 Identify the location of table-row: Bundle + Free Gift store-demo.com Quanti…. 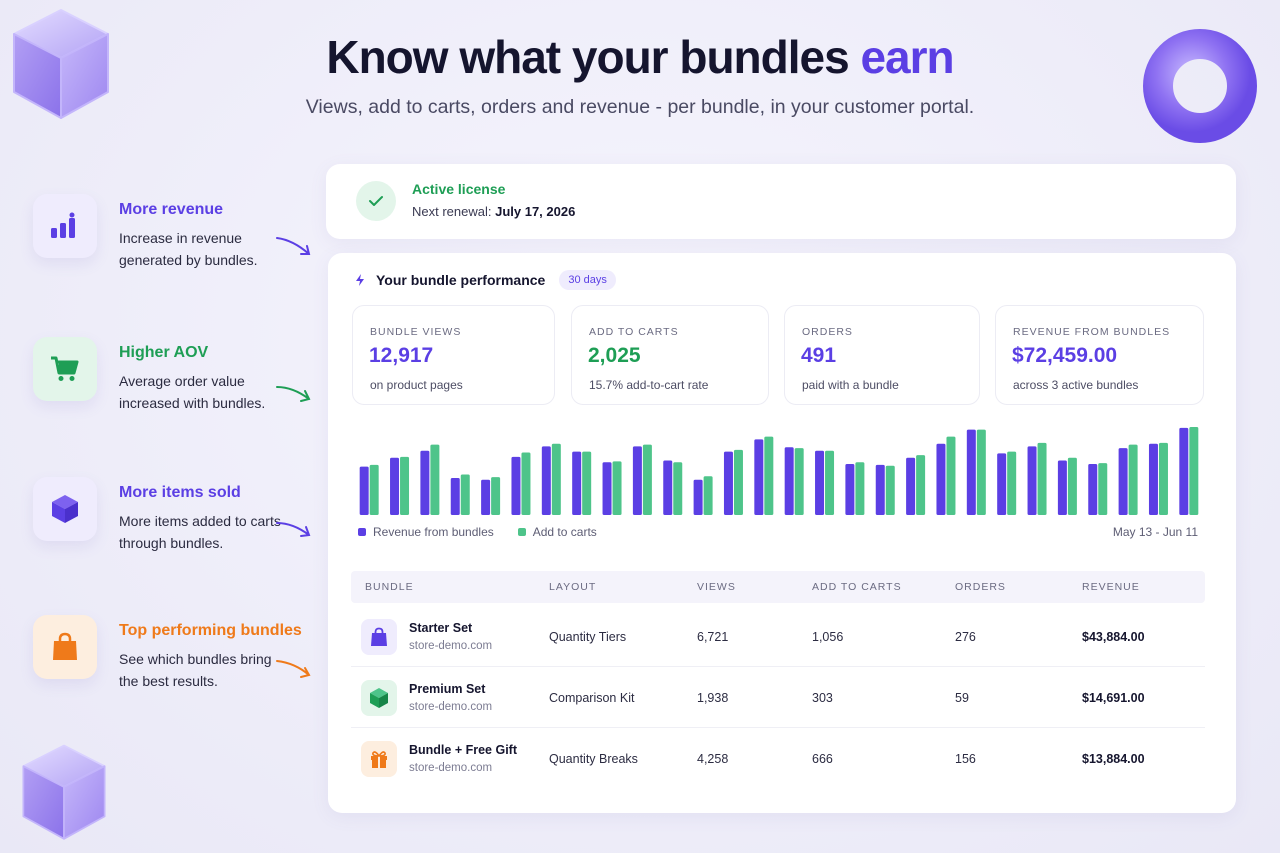
(778, 758).